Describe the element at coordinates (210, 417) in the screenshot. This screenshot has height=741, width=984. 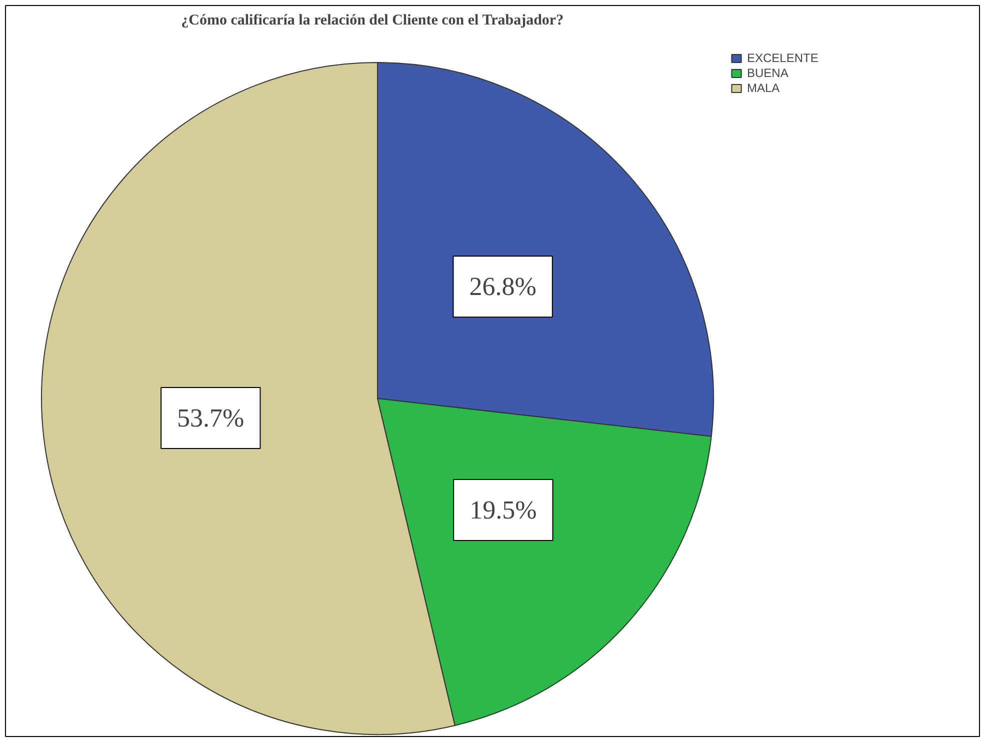
I see `data-label: 53.7%` at that location.